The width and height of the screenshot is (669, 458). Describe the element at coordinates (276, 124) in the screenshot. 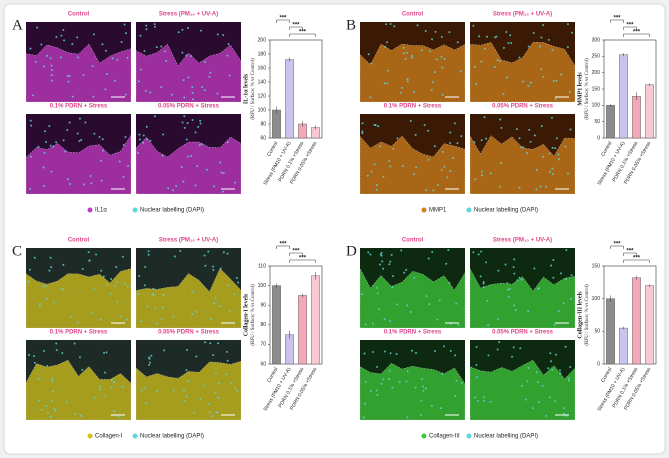

I see `bar` at that location.